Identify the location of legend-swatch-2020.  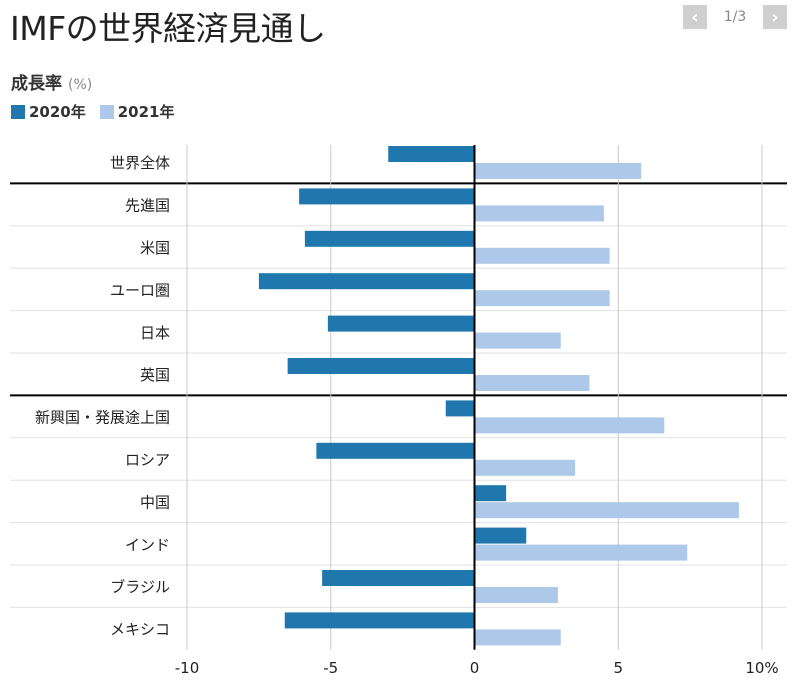
(18, 111).